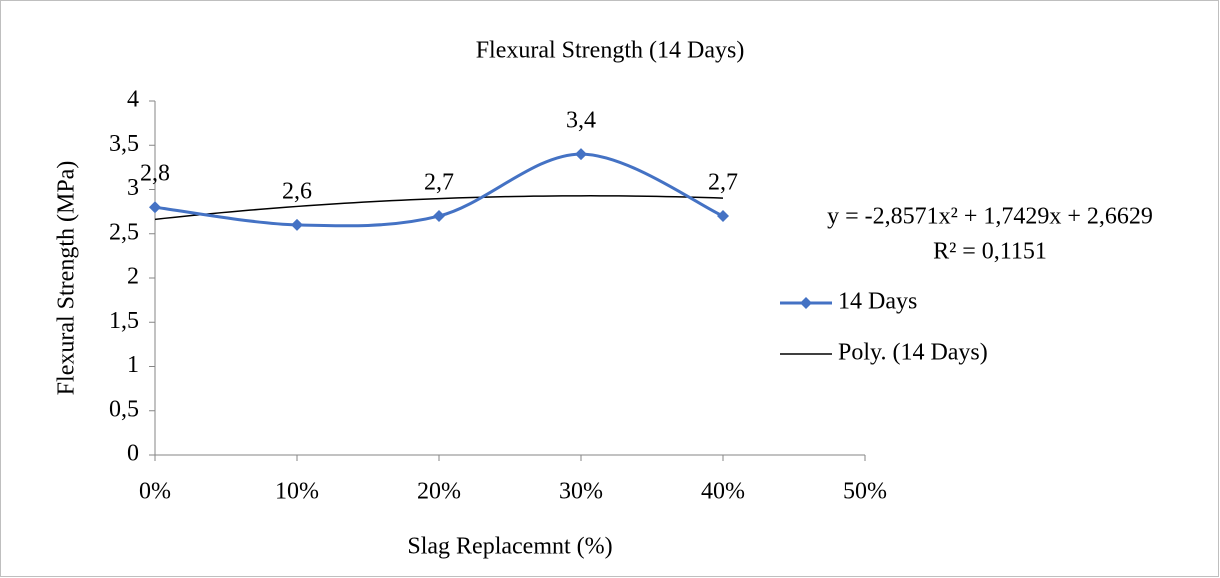 This screenshot has width=1220, height=578. I want to click on y-tick-label: 0,5, so click(124, 409).